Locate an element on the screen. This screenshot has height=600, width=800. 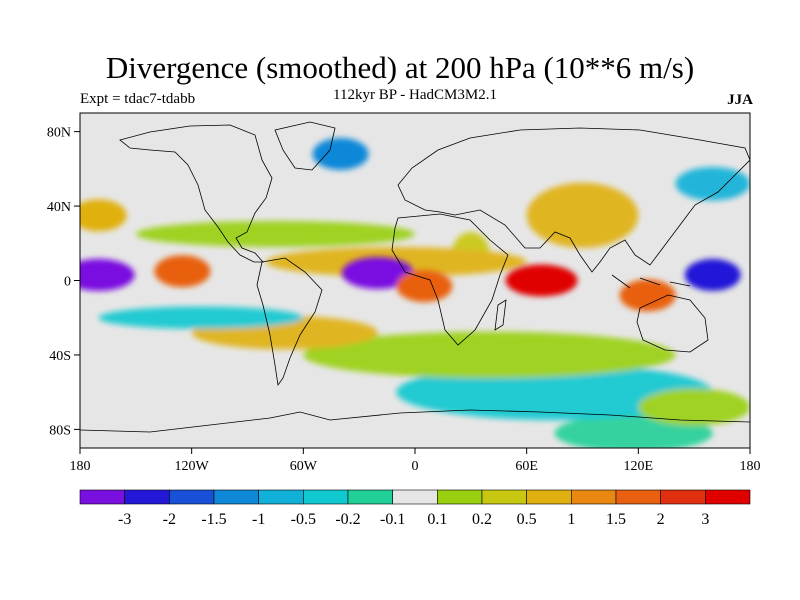
x-tick-label: 60E is located at coordinates (526, 466).